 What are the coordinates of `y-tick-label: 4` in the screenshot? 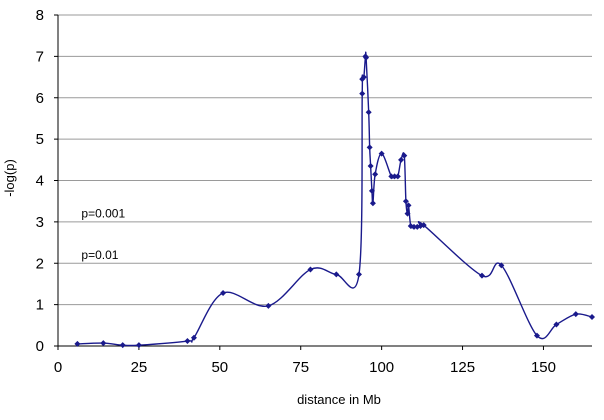 It's located at (40, 181).